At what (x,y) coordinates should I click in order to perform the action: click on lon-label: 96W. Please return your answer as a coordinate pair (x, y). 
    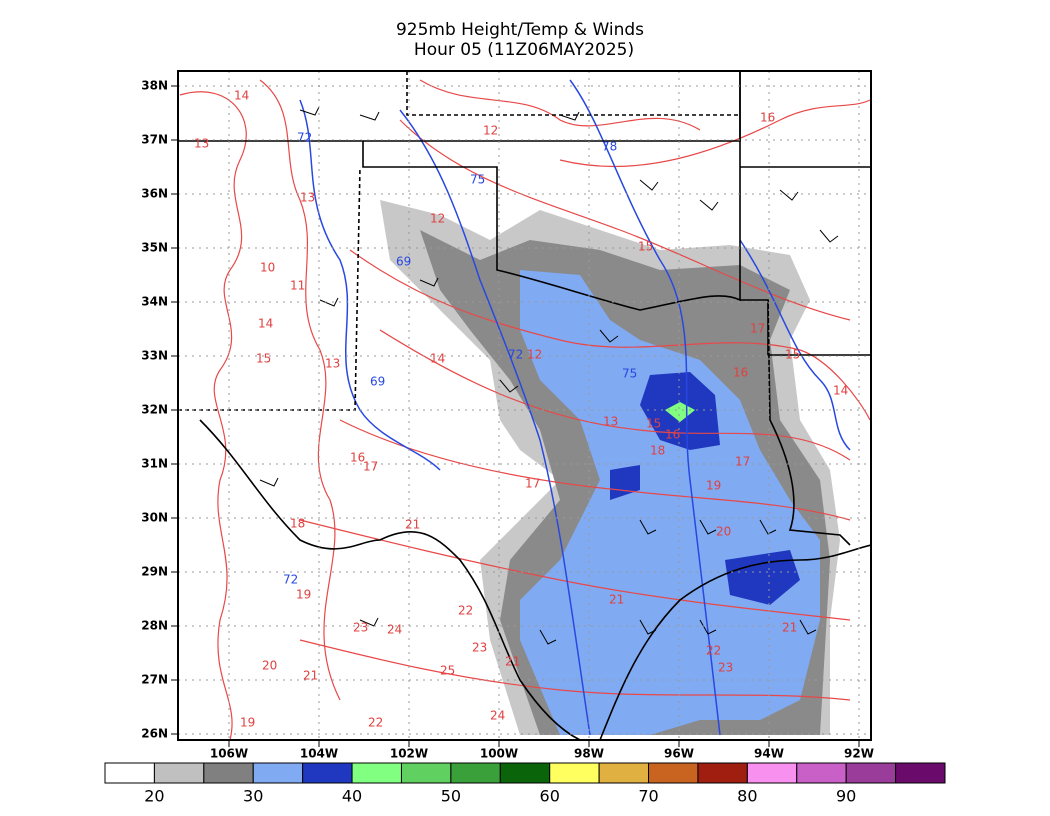
    Looking at the image, I should click on (679, 754).